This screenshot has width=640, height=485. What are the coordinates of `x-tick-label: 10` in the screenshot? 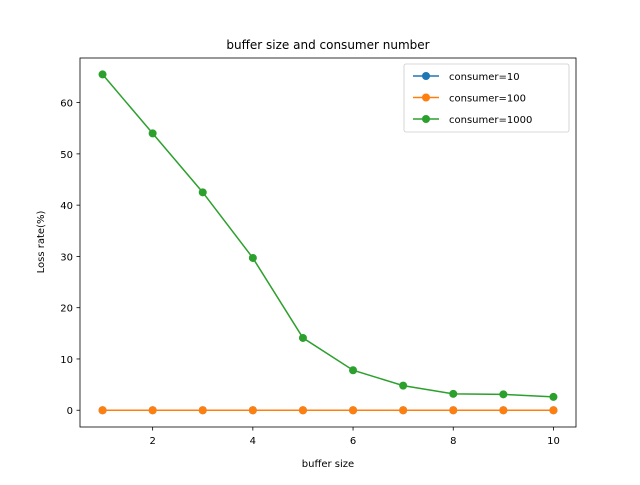 It's located at (553, 441).